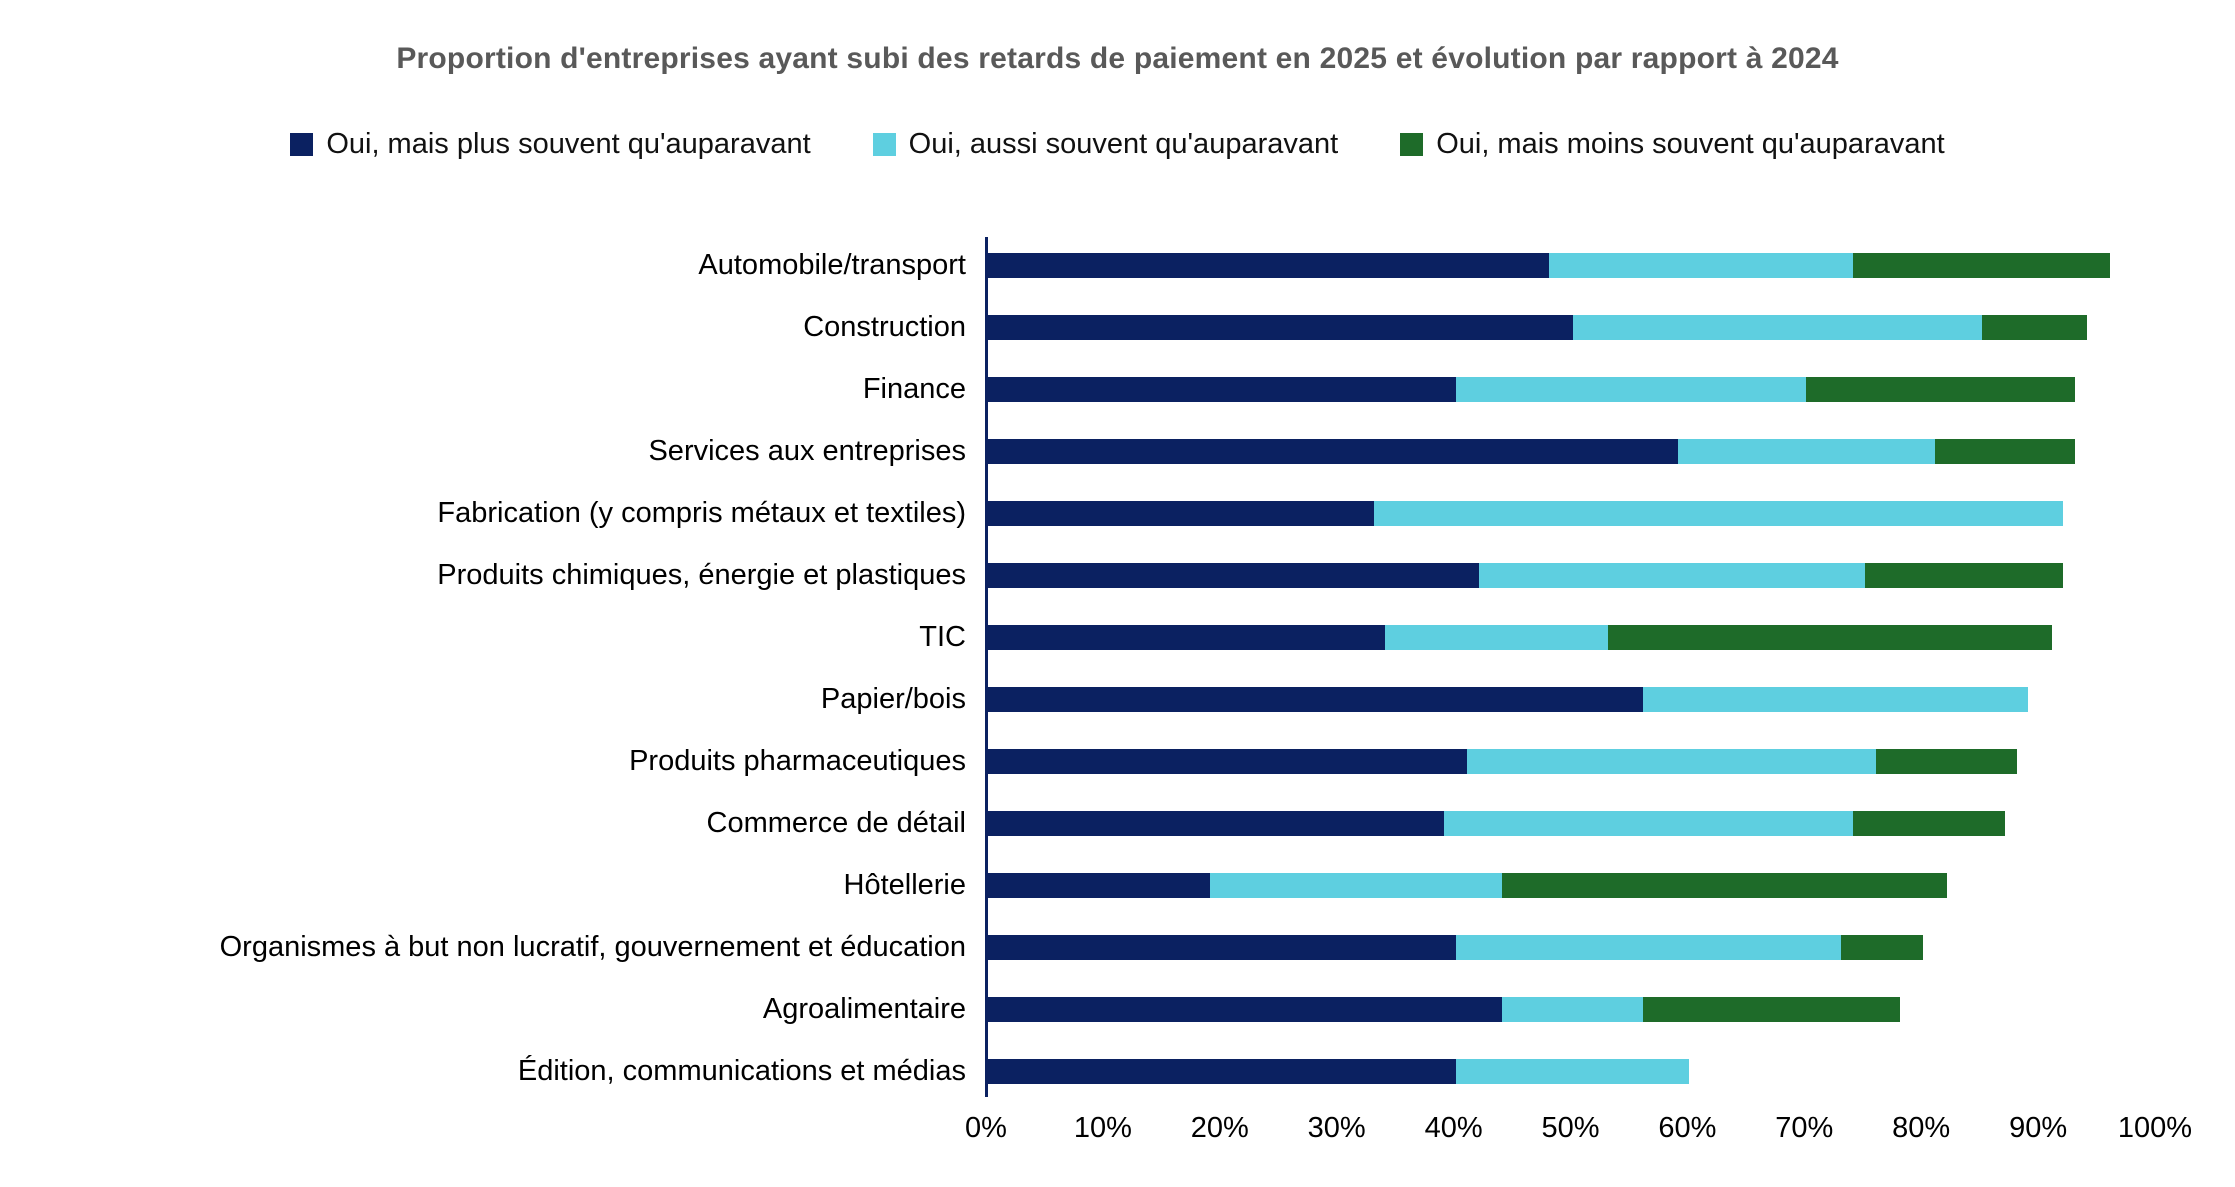 This screenshot has height=1187, width=2235. What do you see at coordinates (1921, 1128) in the screenshot?
I see `x-axis-tick-label: 80%` at bounding box center [1921, 1128].